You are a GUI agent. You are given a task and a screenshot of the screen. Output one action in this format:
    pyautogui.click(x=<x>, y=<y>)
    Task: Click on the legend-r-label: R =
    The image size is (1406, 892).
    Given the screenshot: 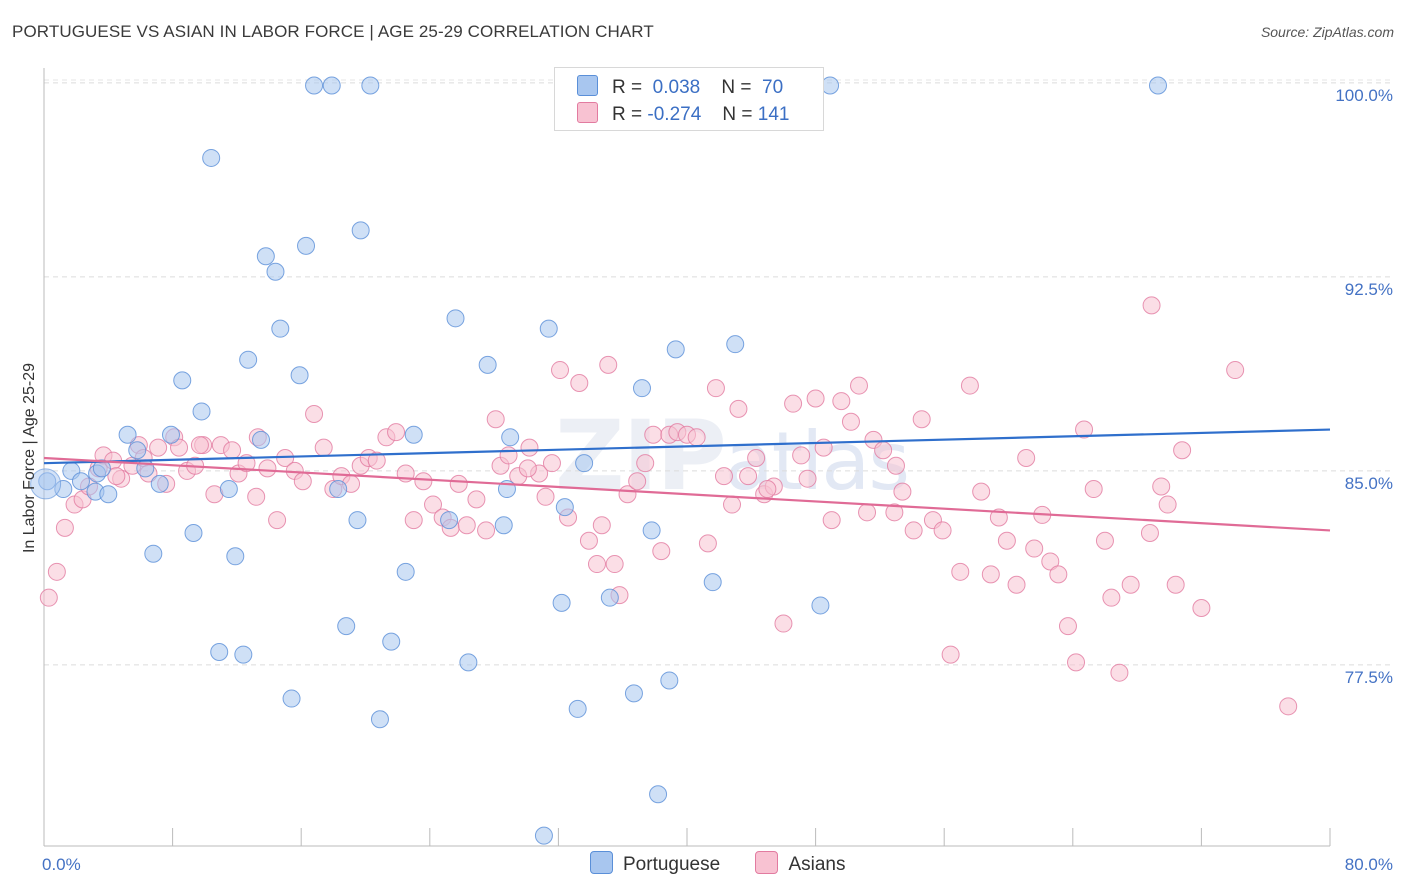 What is the action you would take?
    pyautogui.click(x=627, y=87)
    